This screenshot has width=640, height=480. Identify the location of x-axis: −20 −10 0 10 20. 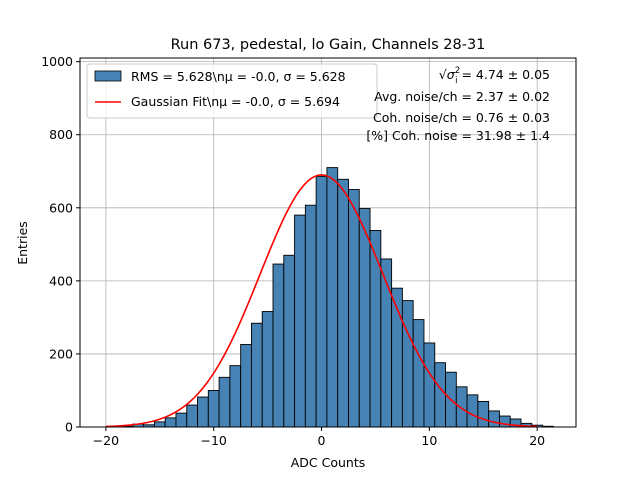
(319, 437).